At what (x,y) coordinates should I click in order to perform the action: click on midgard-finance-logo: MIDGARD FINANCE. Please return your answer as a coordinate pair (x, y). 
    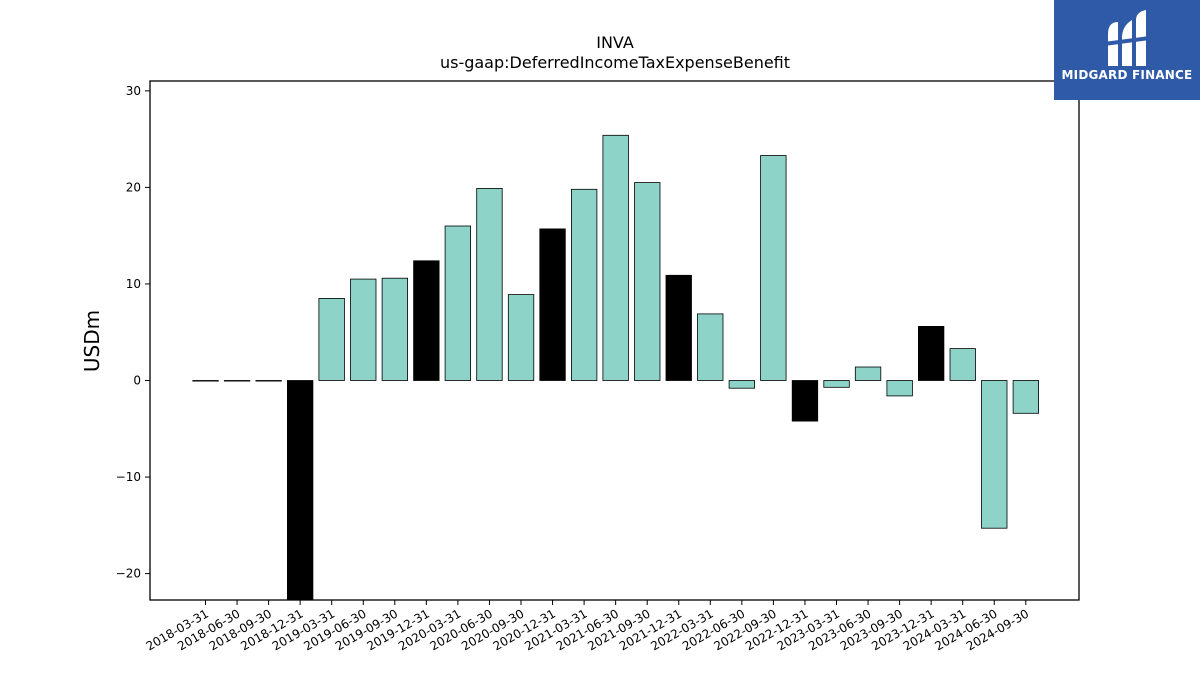
    Looking at the image, I should click on (1127, 50).